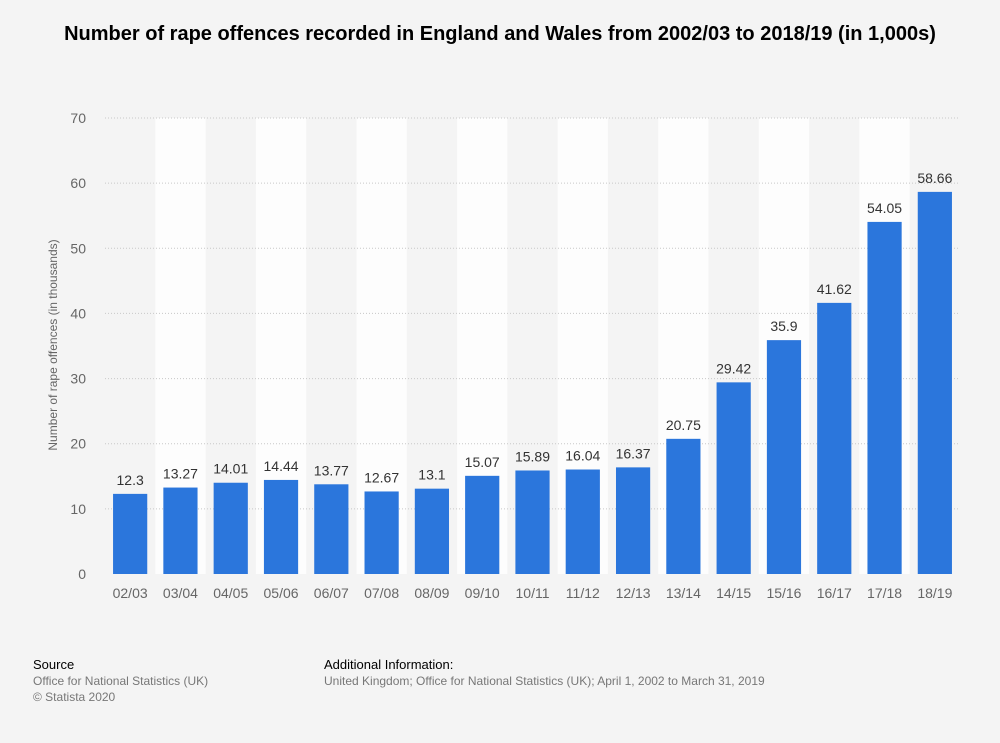  What do you see at coordinates (180, 593) in the screenshot?
I see `x-tick-label: 03/04` at bounding box center [180, 593].